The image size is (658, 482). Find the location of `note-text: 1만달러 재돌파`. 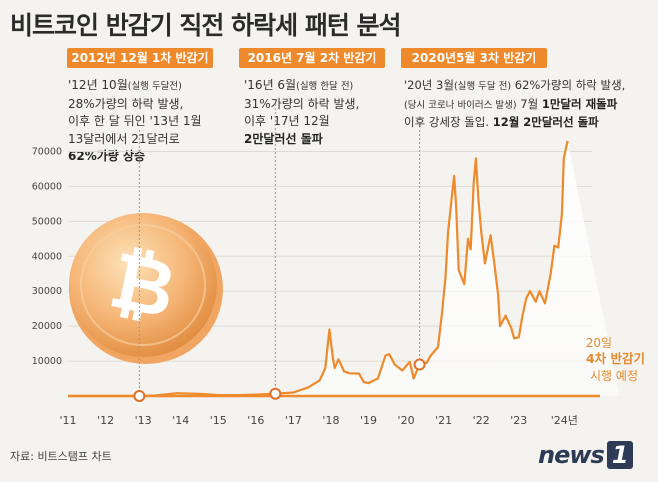

note-text: 1만달러 재돌파 is located at coordinates (579, 103).